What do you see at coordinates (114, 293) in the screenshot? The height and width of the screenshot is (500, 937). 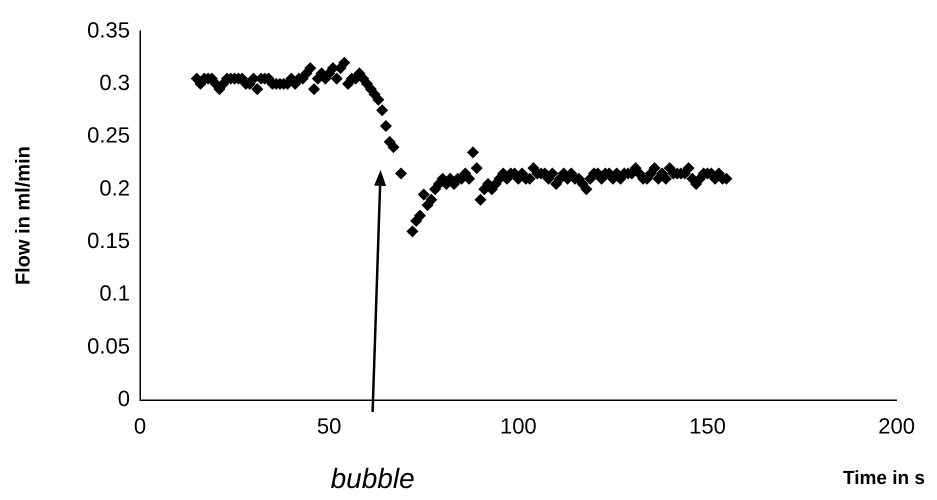 I see `y-tick-label: 0.1` at bounding box center [114, 293].